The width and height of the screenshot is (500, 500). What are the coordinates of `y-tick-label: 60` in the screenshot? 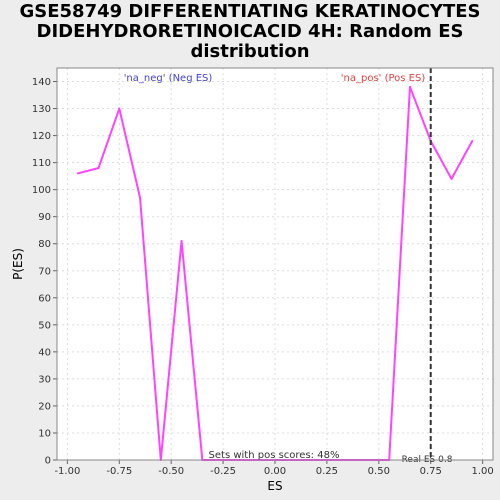 It's located at (44, 298).